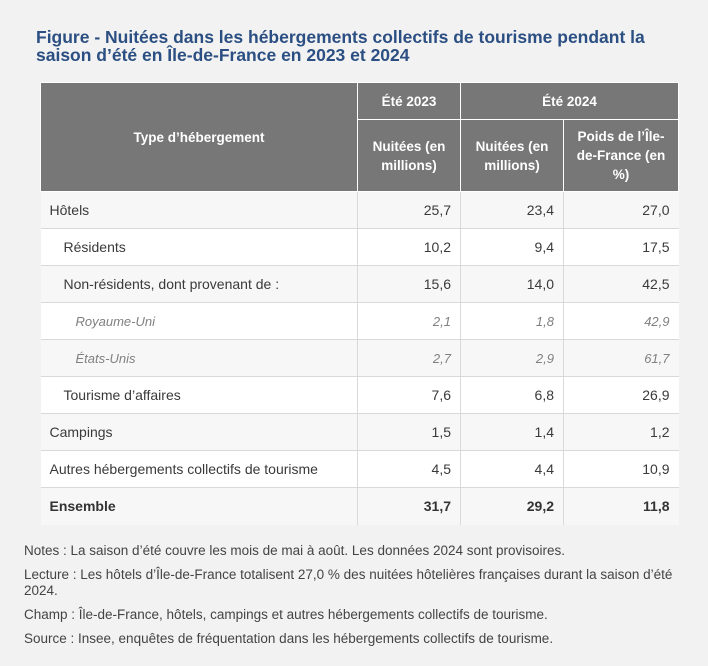  What do you see at coordinates (512, 247) in the screenshot?
I see `cell-2024: 9,4` at bounding box center [512, 247].